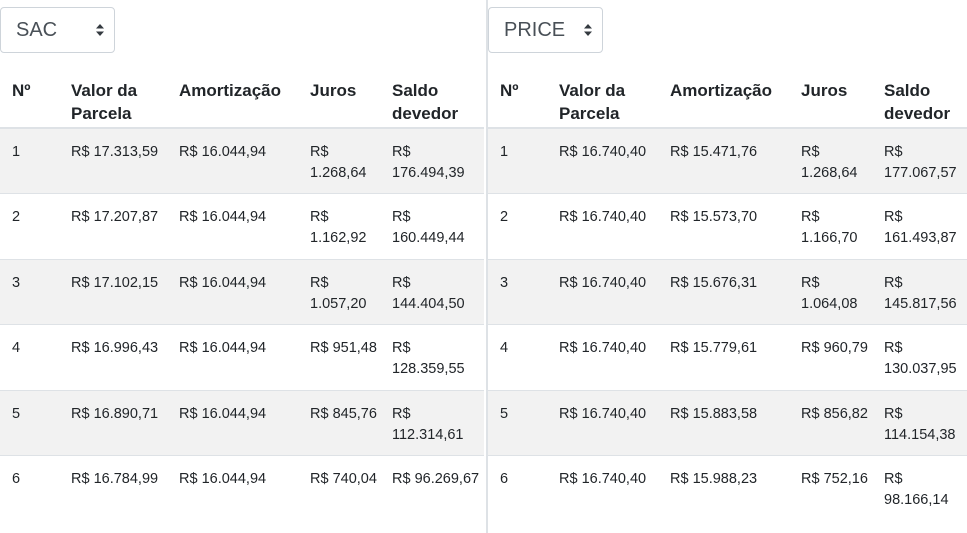 This screenshot has height=533, width=967. Describe the element at coordinates (830, 422) in the screenshot. I see `cell-interest: R$ 856,82` at that location.